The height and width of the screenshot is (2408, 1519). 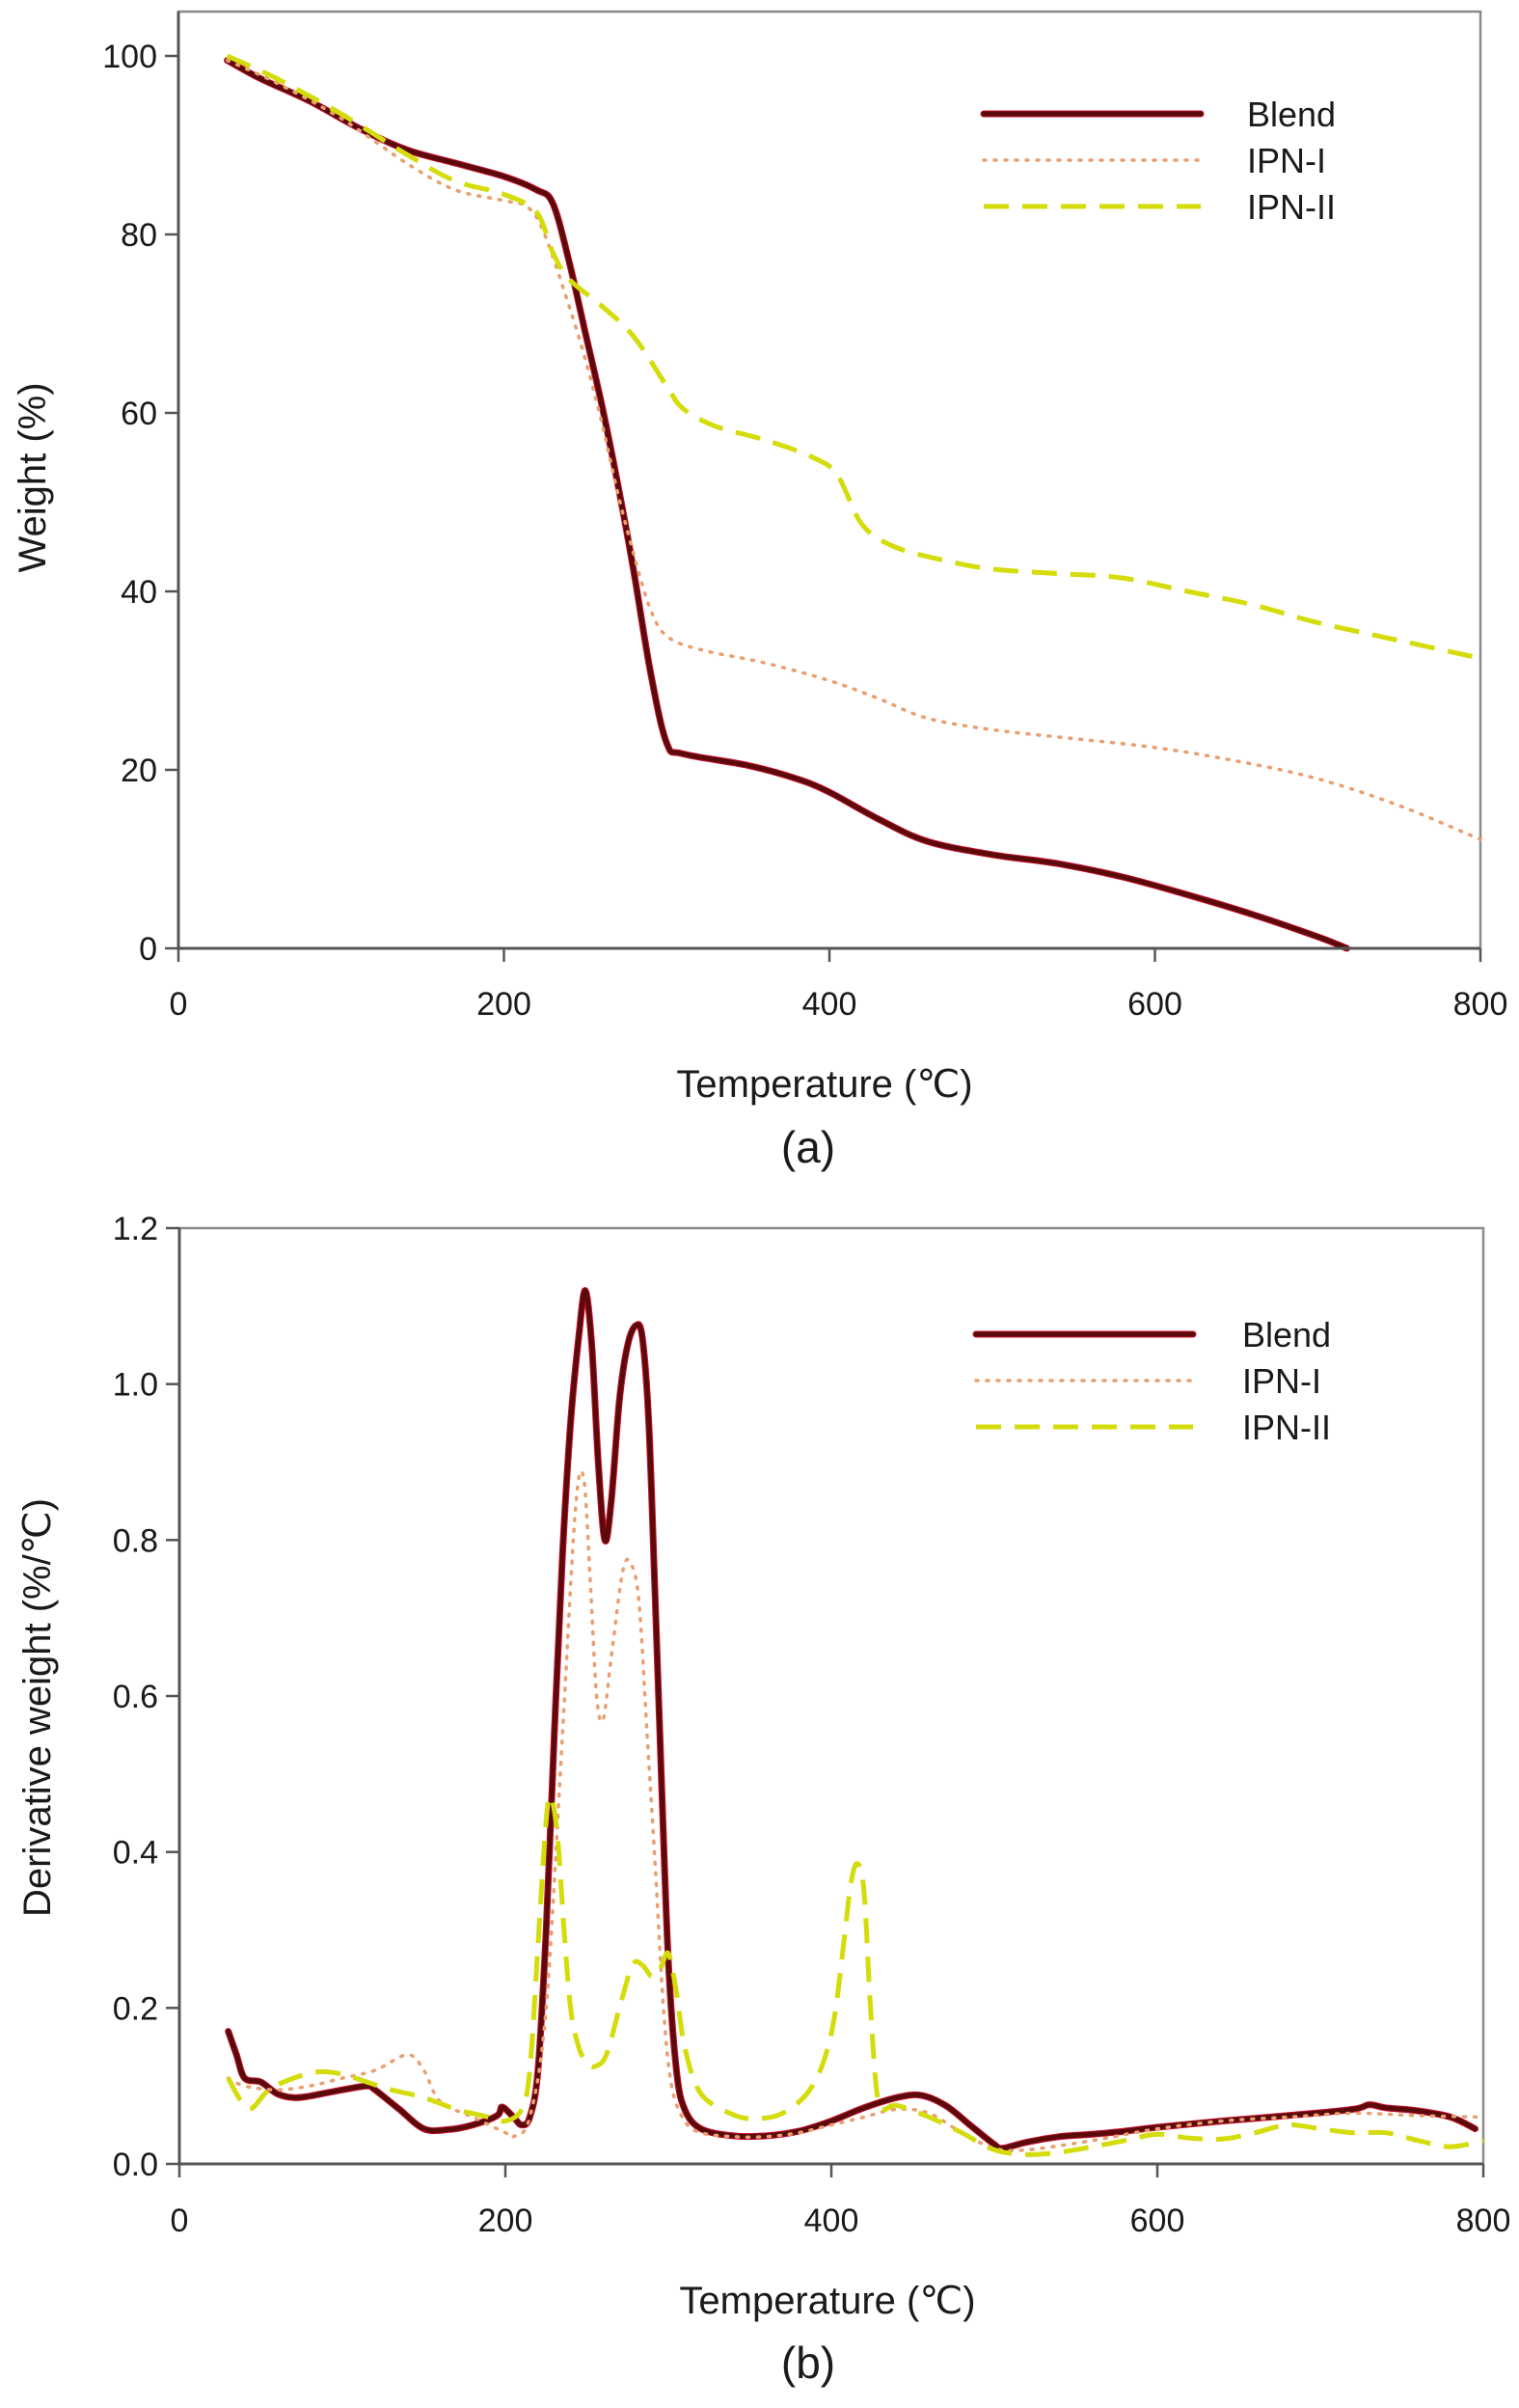 I want to click on chart-a-legend: Blend IPN-I IPN-II, so click(x=1158, y=161).